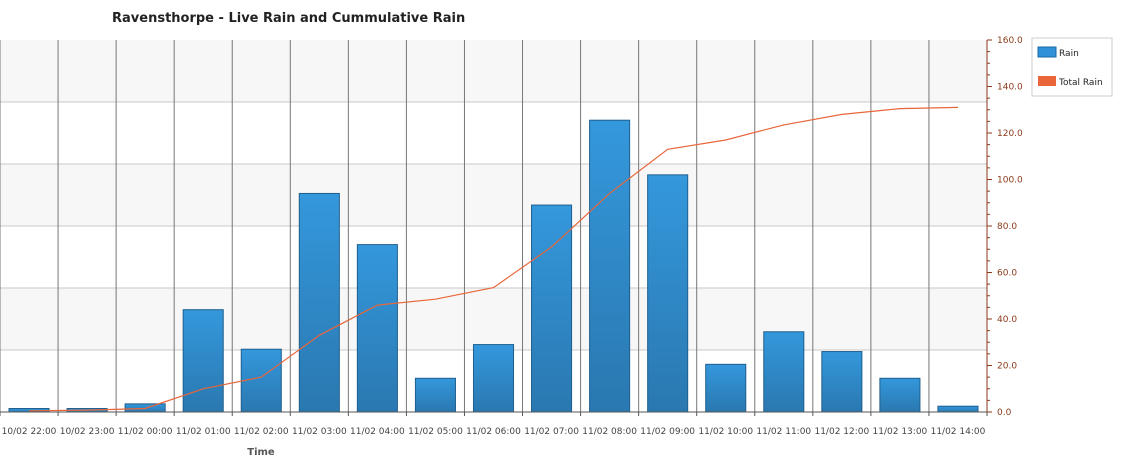 This screenshot has height=462, width=1121. I want to click on x-axis-label: Time, so click(261, 452).